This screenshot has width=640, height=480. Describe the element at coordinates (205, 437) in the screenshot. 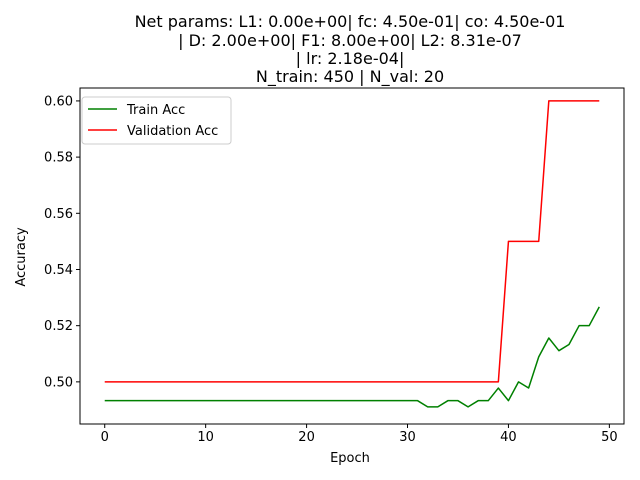

I see `x-tick-label: 10` at that location.